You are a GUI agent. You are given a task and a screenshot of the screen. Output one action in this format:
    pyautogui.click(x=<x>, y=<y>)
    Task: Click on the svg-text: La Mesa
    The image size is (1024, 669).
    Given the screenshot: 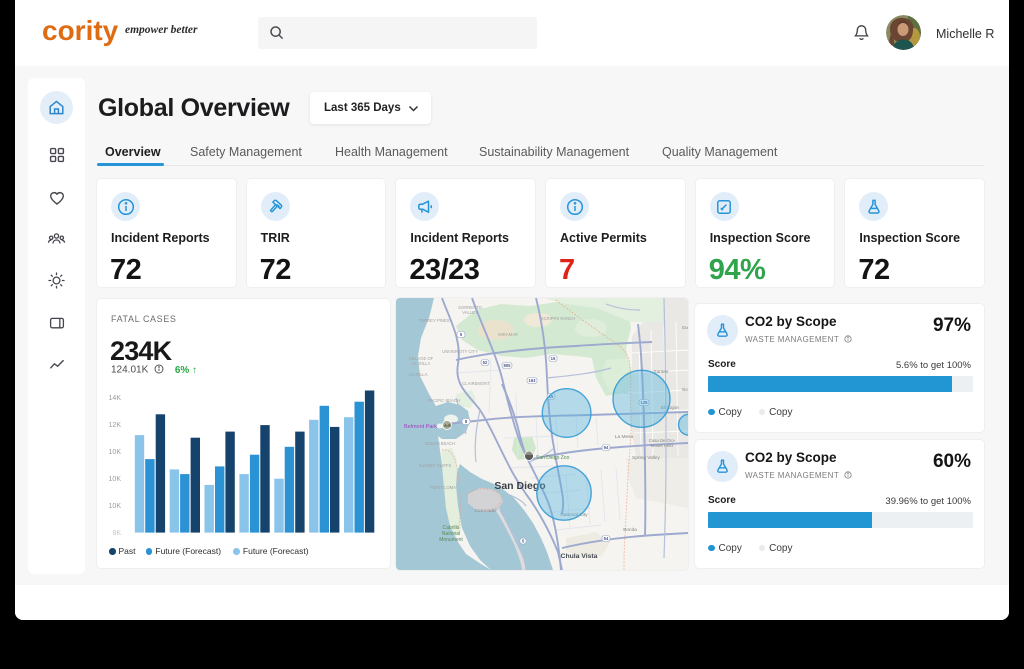 What is the action you would take?
    pyautogui.click(x=624, y=437)
    